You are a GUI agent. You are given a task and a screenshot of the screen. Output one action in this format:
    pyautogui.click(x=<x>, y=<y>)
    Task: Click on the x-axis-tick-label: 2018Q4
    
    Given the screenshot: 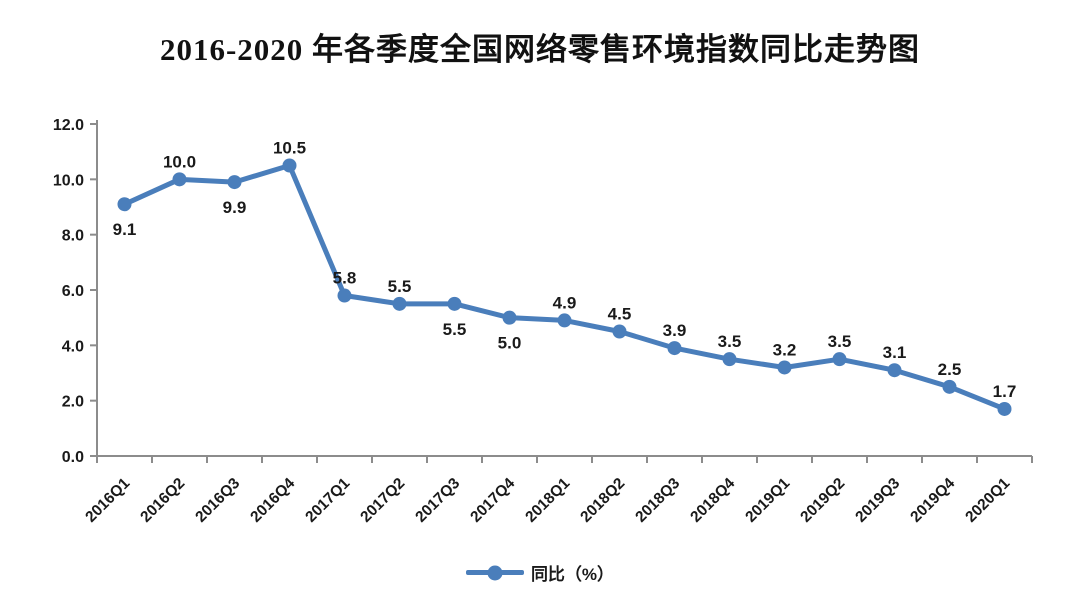 What is the action you would take?
    pyautogui.click(x=712, y=500)
    